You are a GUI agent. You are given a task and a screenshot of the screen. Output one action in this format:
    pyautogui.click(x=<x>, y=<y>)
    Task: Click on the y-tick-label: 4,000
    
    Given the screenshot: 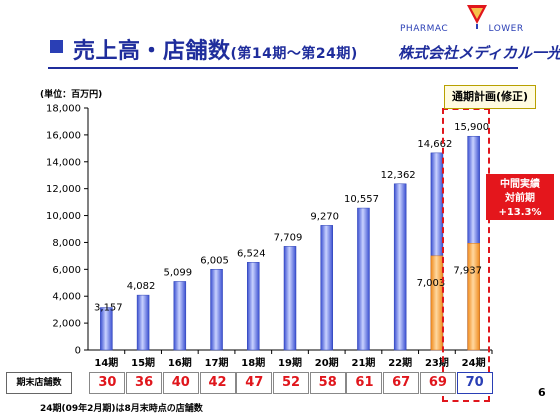 What is the action you would take?
    pyautogui.click(x=66, y=297)
    